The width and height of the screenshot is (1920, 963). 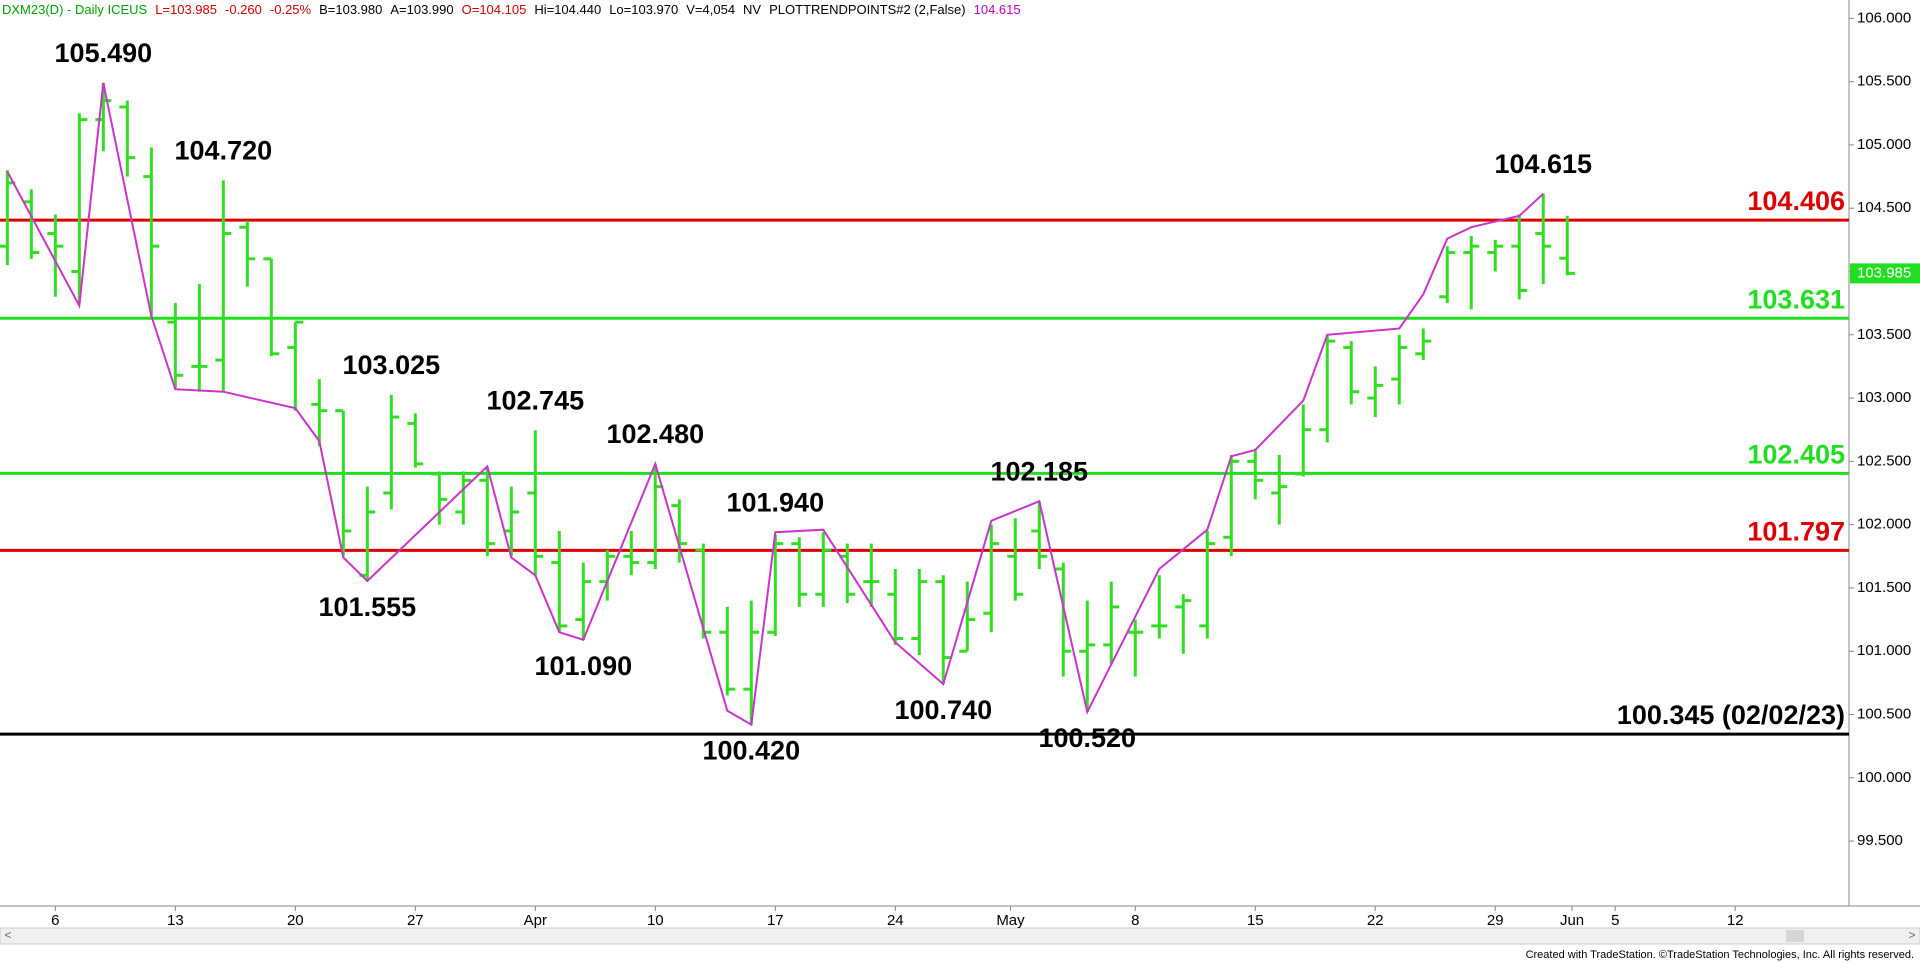 What do you see at coordinates (368, 607) in the screenshot?
I see `swing-label: 101.555` at bounding box center [368, 607].